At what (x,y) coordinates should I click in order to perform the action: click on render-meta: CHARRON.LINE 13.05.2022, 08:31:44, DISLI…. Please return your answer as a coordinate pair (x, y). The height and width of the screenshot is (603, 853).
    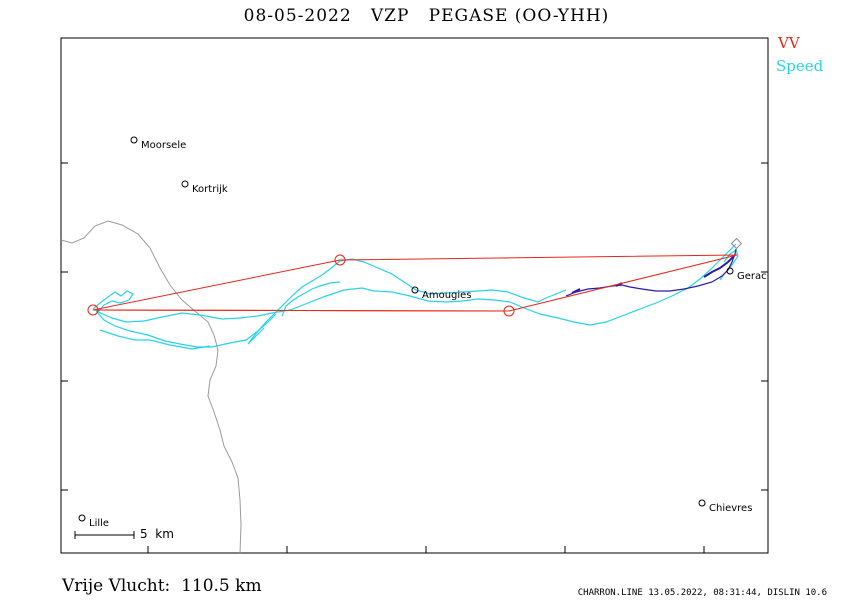
    Looking at the image, I should click on (702, 593).